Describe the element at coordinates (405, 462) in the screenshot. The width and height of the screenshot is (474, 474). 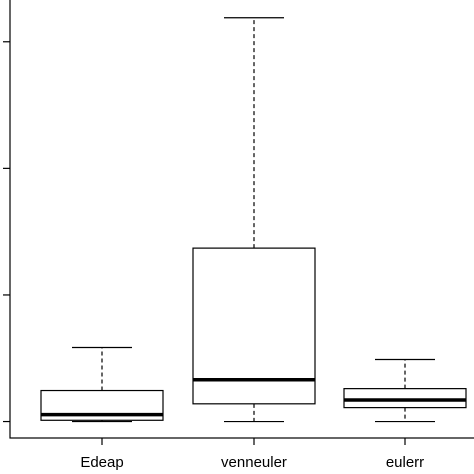
I see `x-tick-label: eulerr` at that location.